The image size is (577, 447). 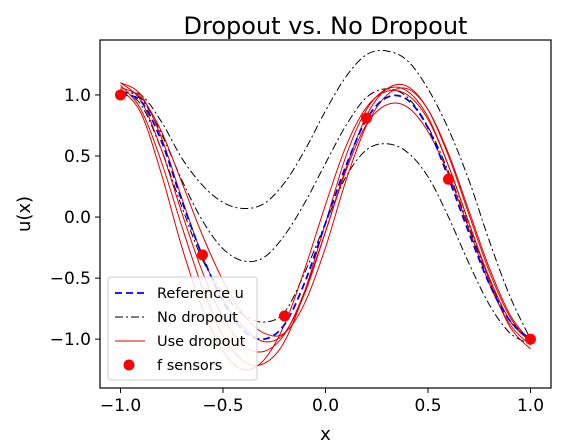 I want to click on x-tick-label: 0.5, so click(x=427, y=406).